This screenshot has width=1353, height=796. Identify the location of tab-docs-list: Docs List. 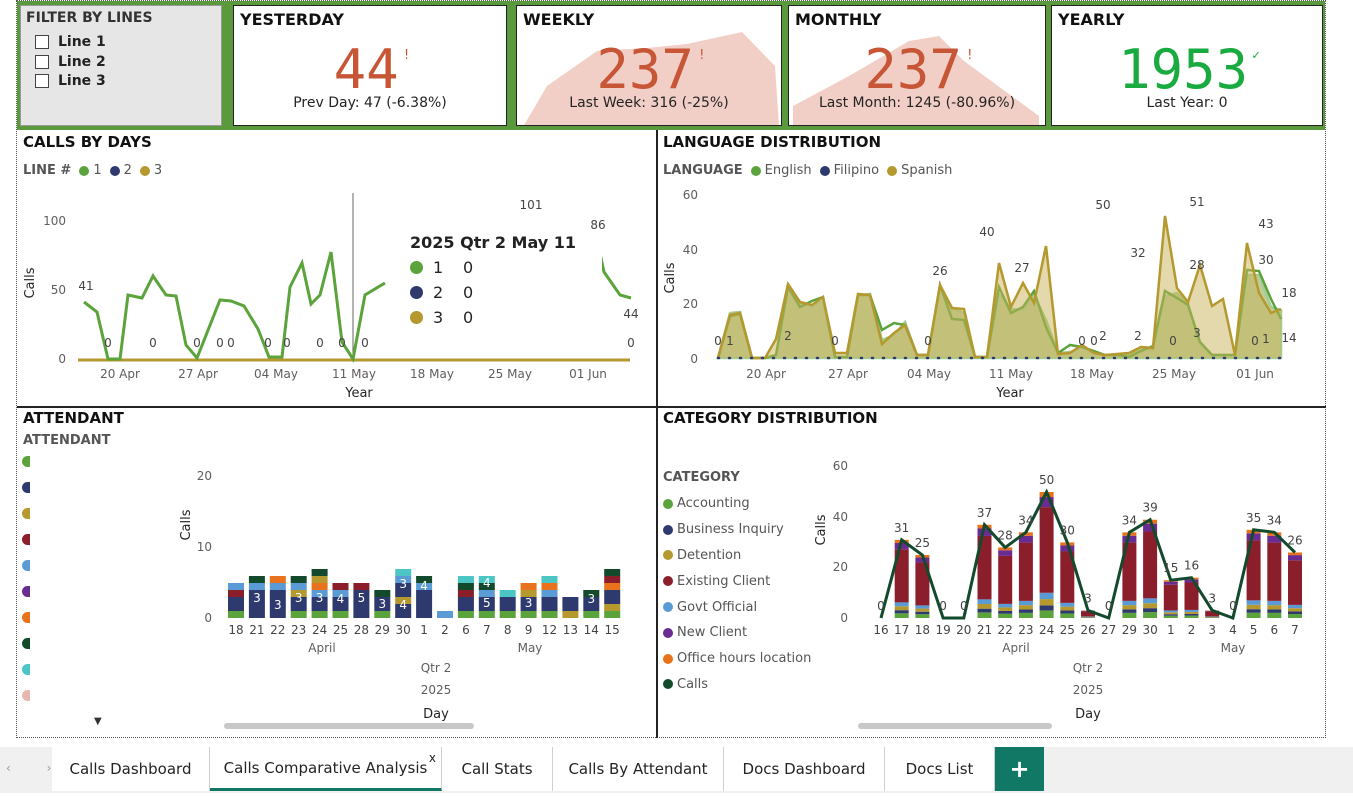
(940, 769).